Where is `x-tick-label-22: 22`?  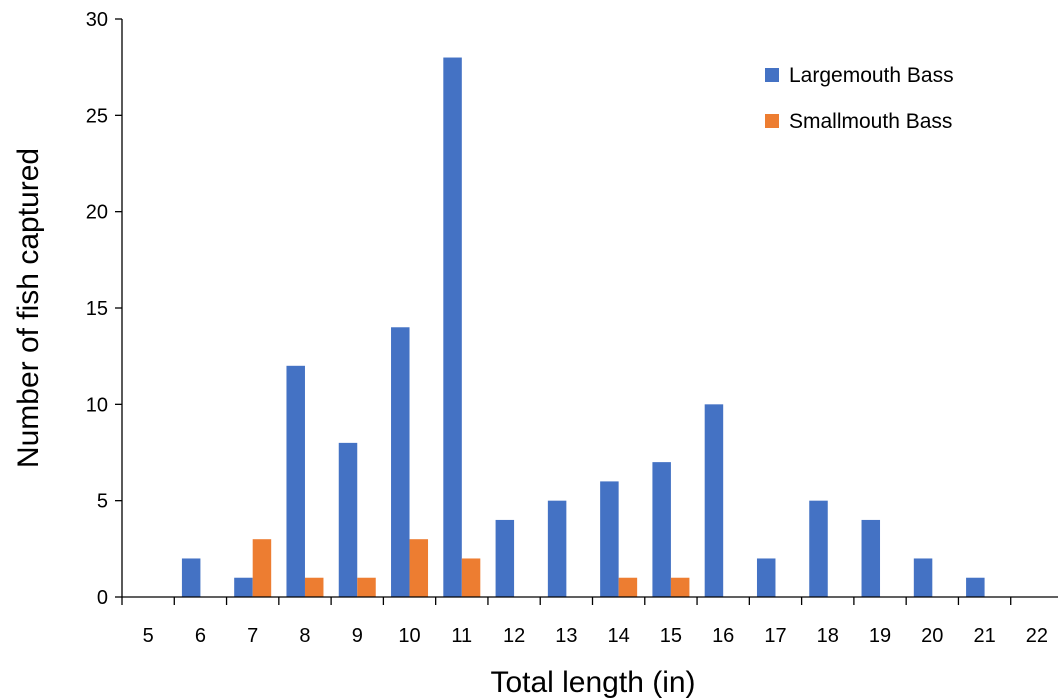
x-tick-label-22: 22 is located at coordinates (1037, 636).